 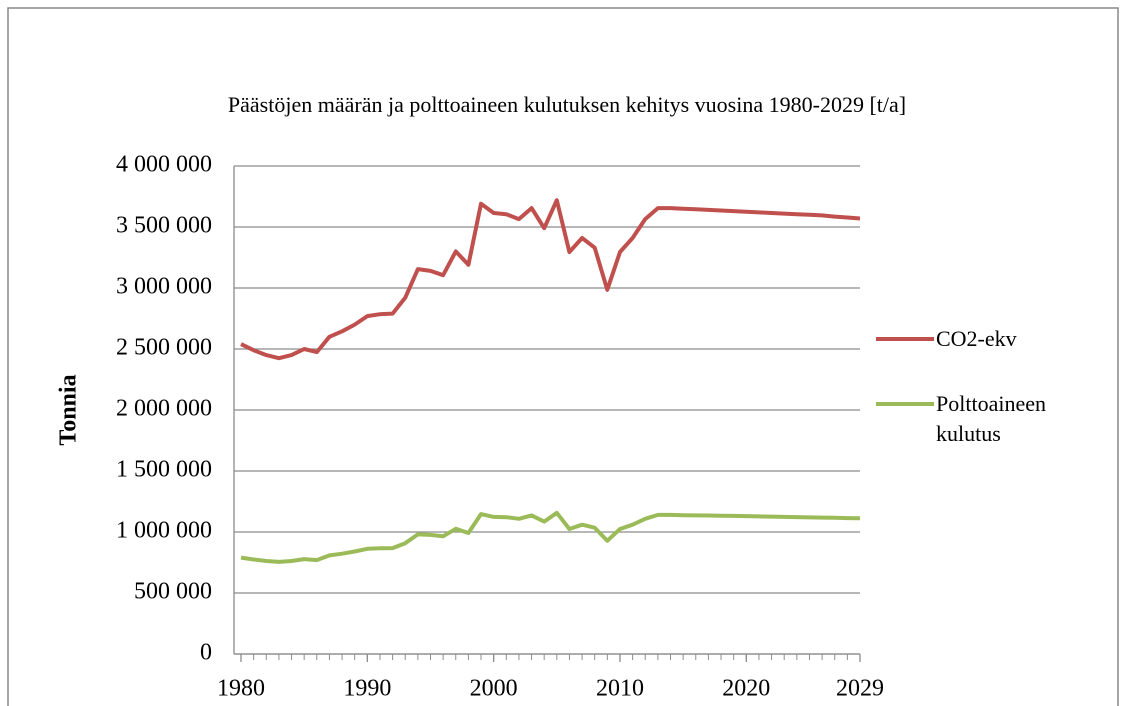 What do you see at coordinates (860, 689) in the screenshot?
I see `x-tick-label: 2029` at bounding box center [860, 689].